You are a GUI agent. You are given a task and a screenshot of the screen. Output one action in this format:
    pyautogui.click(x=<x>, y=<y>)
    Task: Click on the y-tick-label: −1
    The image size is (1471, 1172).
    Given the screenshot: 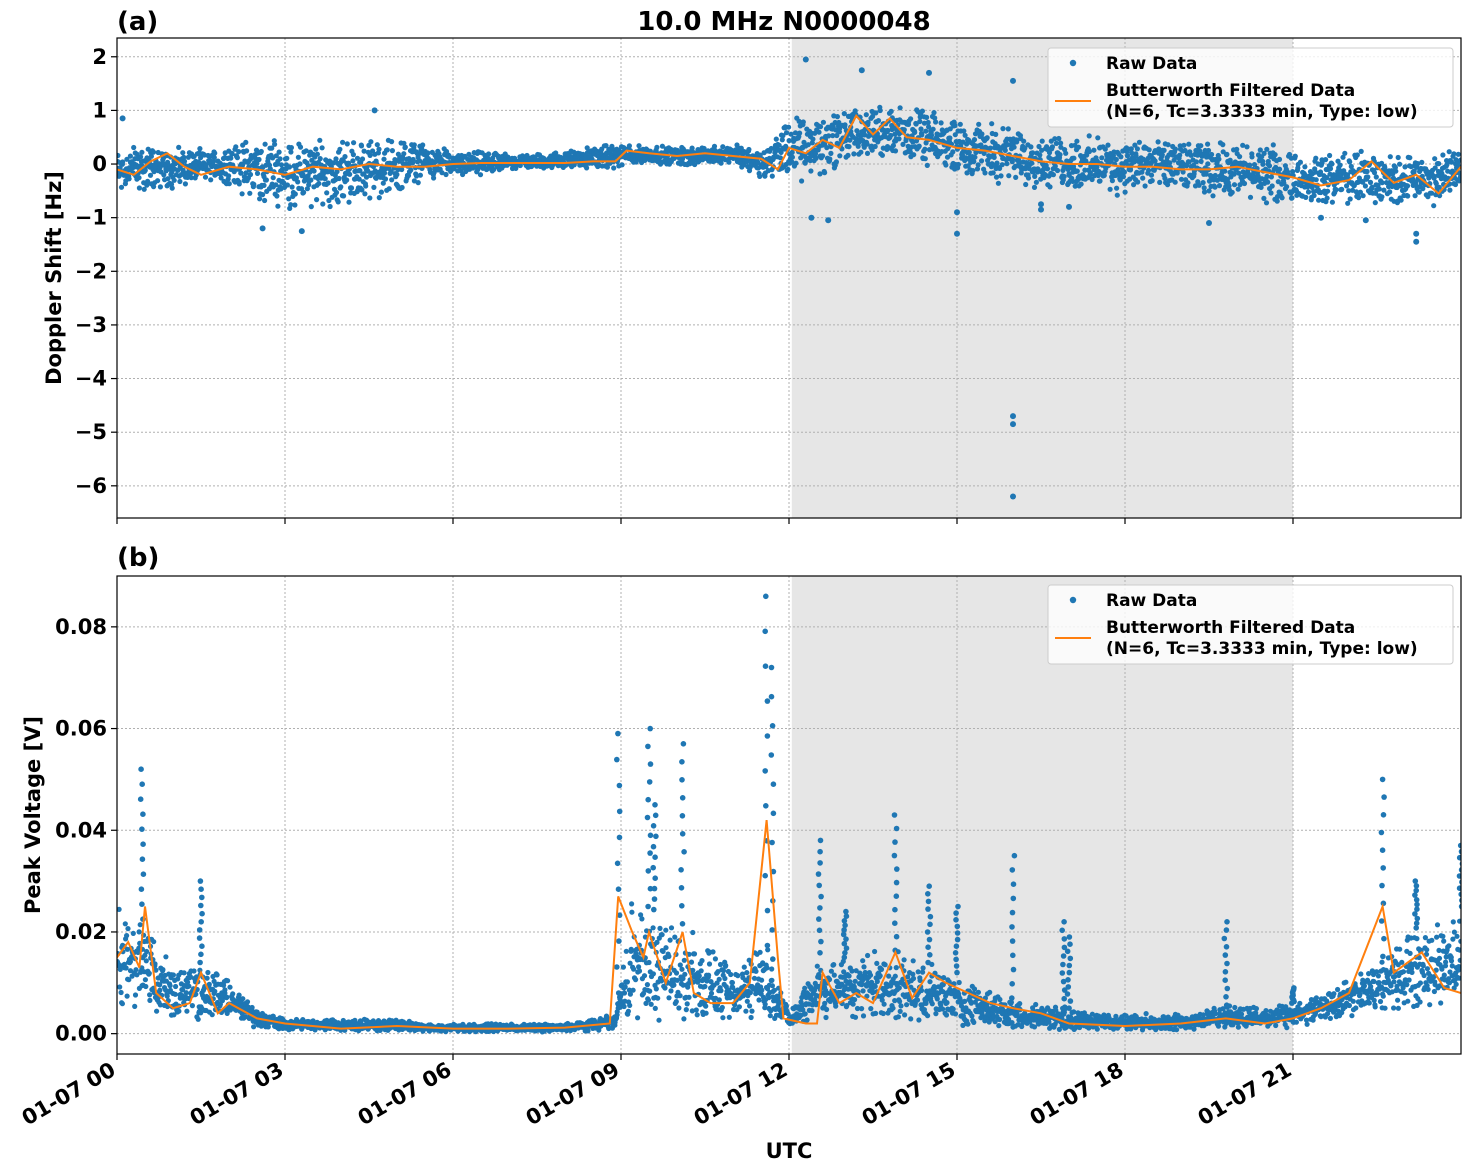 What is the action you would take?
    pyautogui.click(x=91, y=218)
    